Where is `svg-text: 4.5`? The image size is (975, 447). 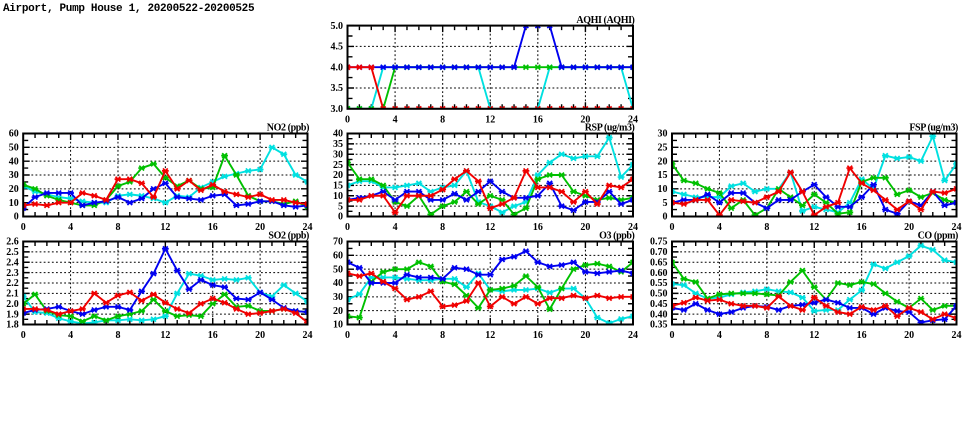 svg-text: 4.5 is located at coordinates (337, 47).